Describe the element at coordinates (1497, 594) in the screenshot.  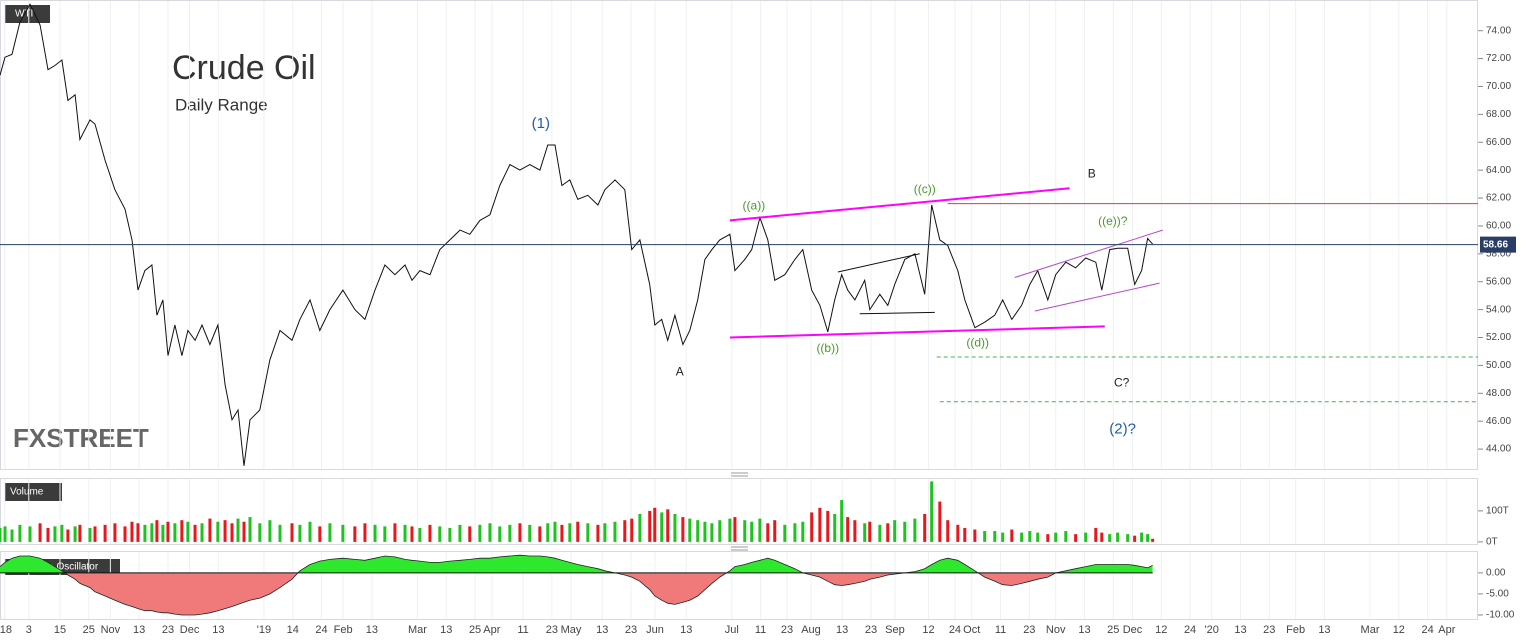
I see `y-tick-label: -5.00` at that location.